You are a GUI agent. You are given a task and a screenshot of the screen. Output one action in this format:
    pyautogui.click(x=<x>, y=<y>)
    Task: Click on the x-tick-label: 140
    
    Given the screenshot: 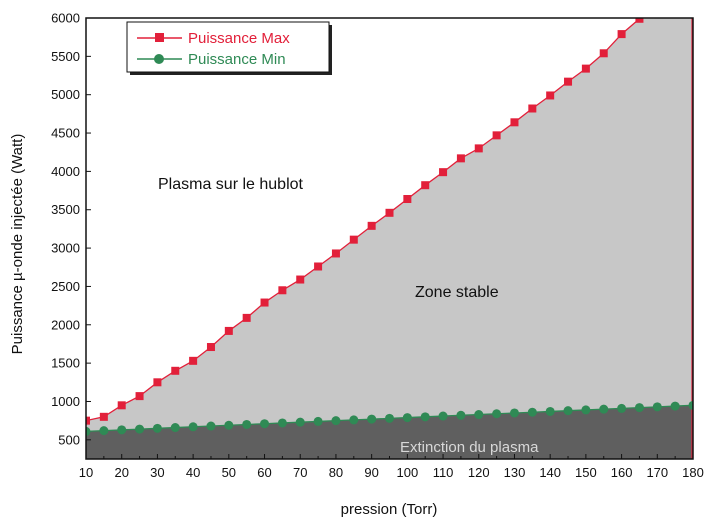 What is the action you would take?
    pyautogui.click(x=550, y=472)
    